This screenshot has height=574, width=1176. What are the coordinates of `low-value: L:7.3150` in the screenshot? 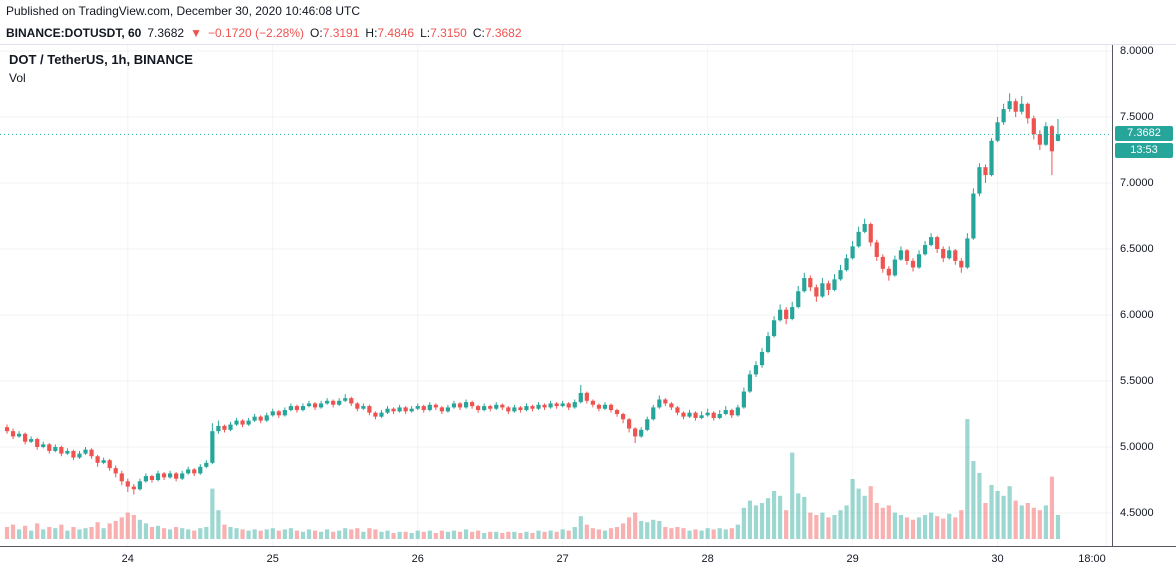 It's located at (443, 32).